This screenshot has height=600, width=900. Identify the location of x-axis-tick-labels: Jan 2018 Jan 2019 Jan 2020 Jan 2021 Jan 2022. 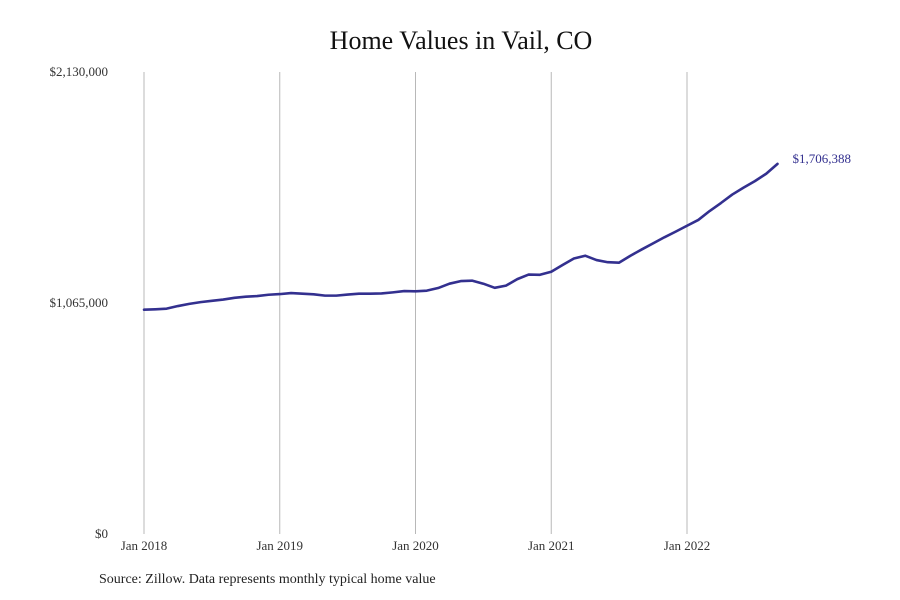
(416, 545).